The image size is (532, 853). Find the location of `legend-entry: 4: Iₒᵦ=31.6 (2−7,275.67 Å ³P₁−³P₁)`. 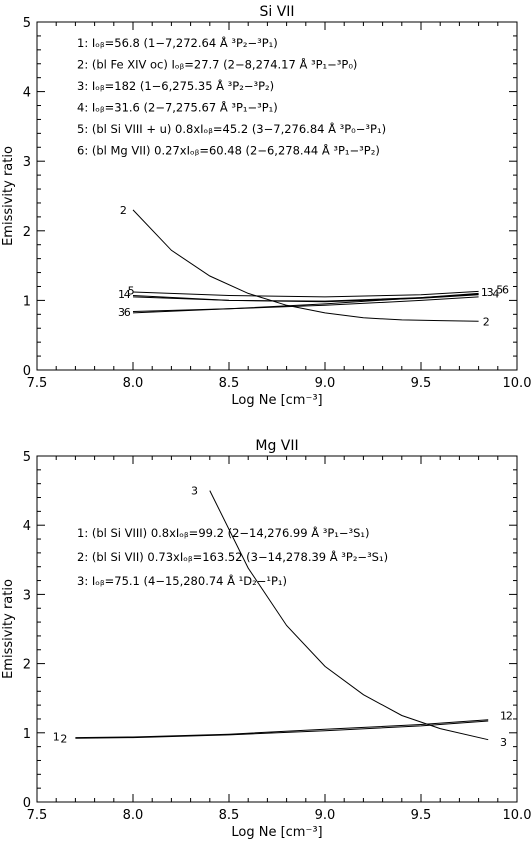

legend-entry: 4: Iₒᵦ=31.6 (2−7,275.67 Å ³P₁−³P₁) is located at coordinates (177, 107).